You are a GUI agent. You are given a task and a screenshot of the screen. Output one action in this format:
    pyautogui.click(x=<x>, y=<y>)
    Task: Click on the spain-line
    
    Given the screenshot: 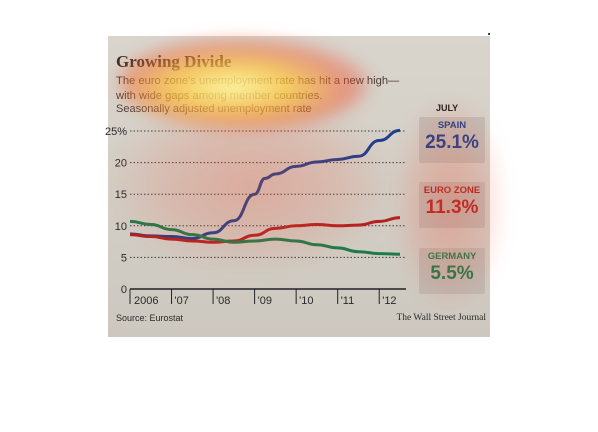 What is the action you would take?
    pyautogui.click(x=265, y=184)
    